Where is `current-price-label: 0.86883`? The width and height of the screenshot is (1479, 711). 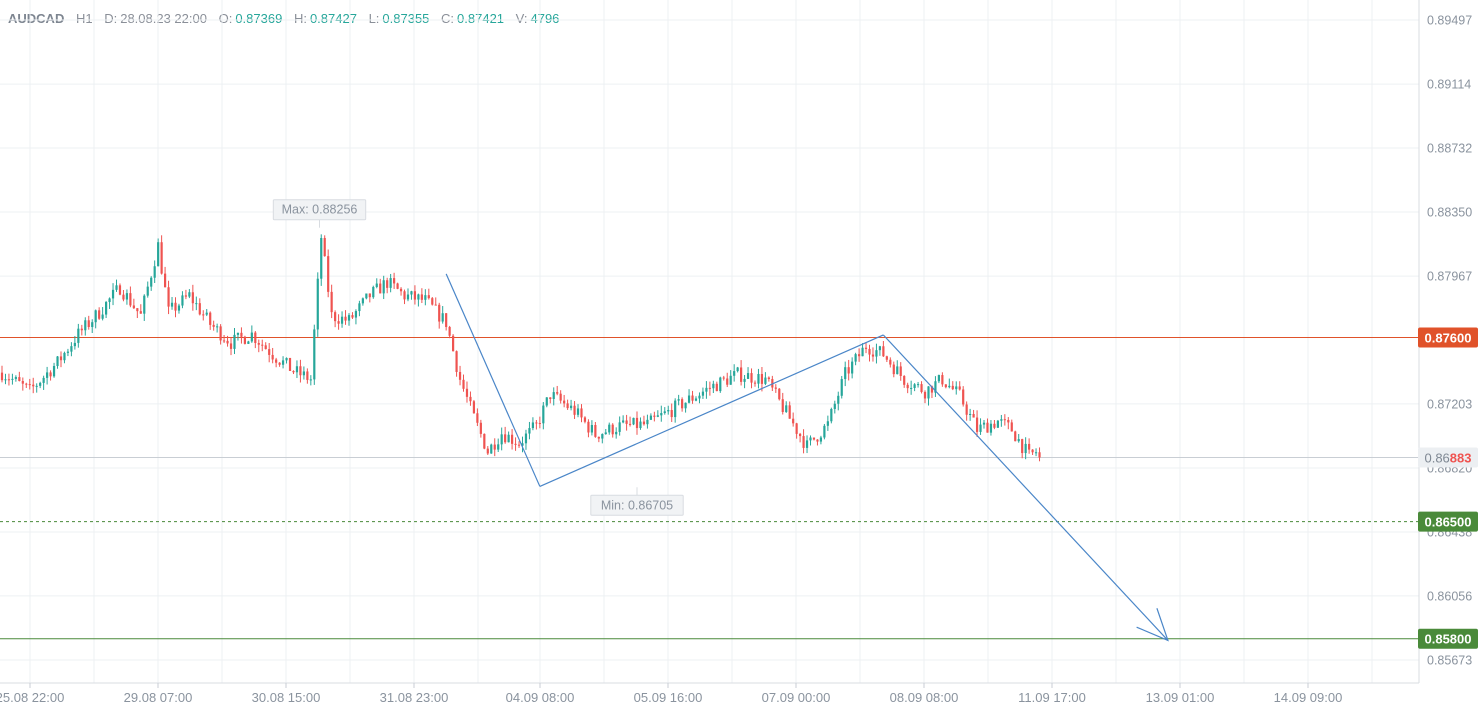
current-price-label: 0.86883 is located at coordinates (1447, 457).